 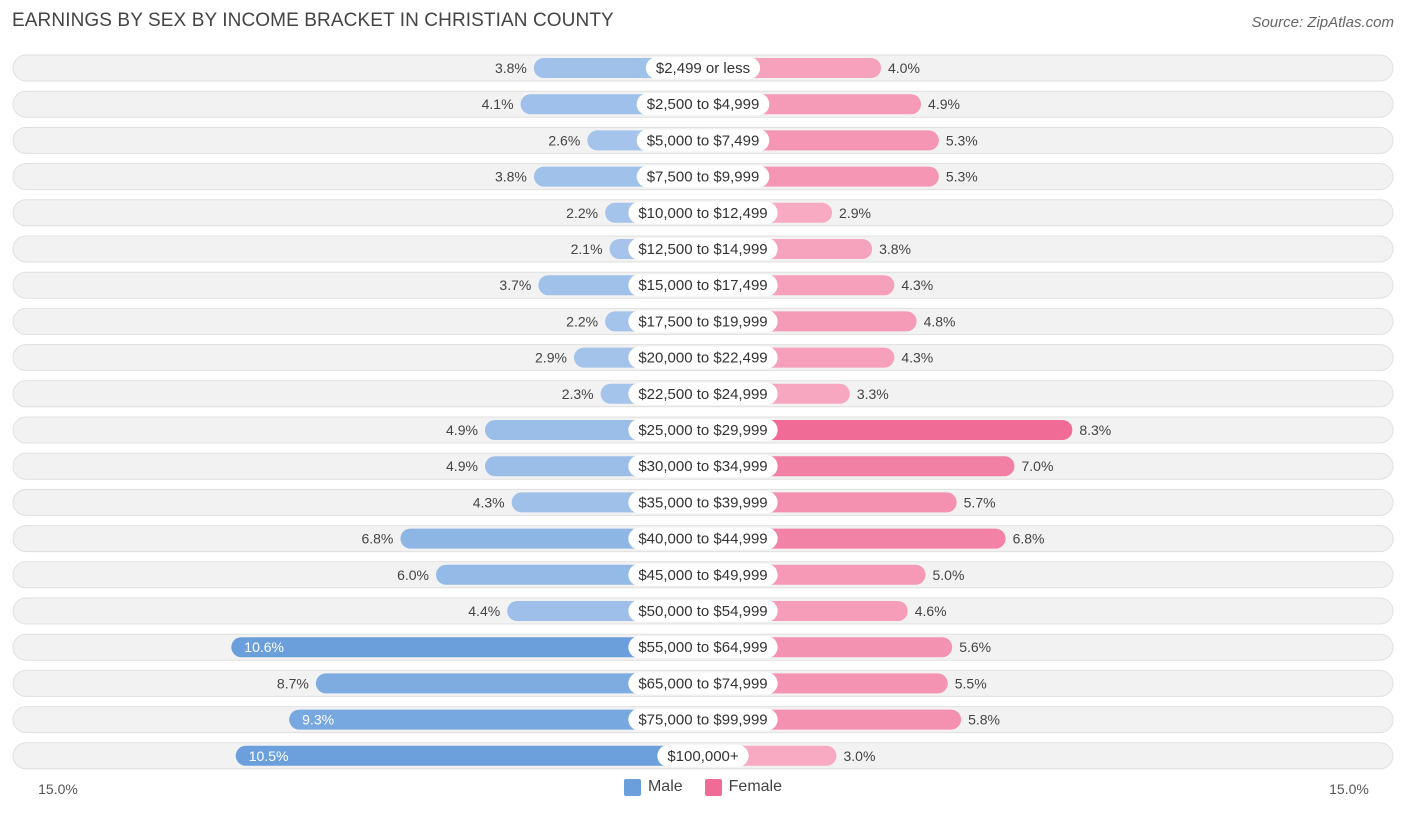 I want to click on category-label: $2,500 to $4,999, so click(x=703, y=104).